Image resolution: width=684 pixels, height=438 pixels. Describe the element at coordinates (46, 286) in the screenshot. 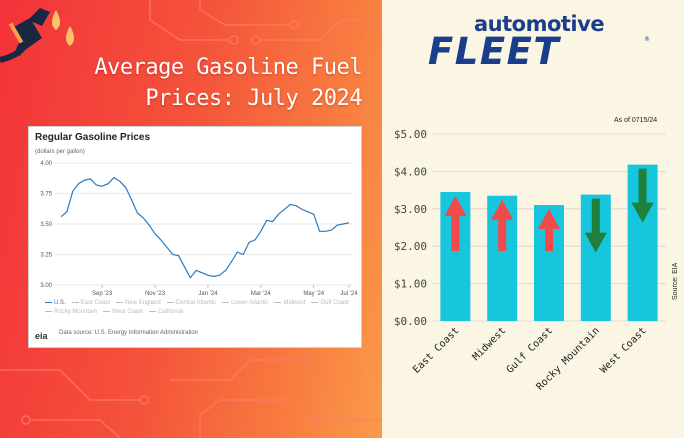

I see `eia-y-tick-label: 3.00` at that location.